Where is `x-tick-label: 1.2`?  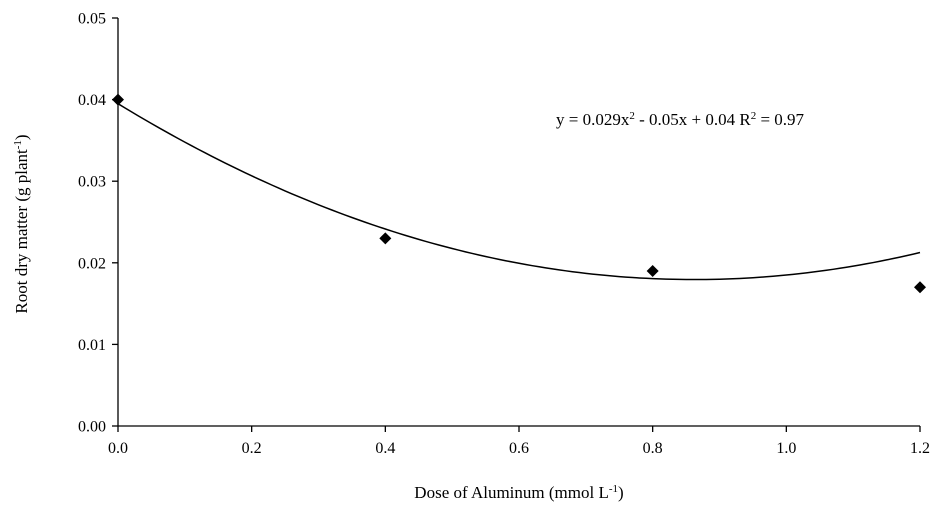
x-tick-label: 1.2 is located at coordinates (920, 448).